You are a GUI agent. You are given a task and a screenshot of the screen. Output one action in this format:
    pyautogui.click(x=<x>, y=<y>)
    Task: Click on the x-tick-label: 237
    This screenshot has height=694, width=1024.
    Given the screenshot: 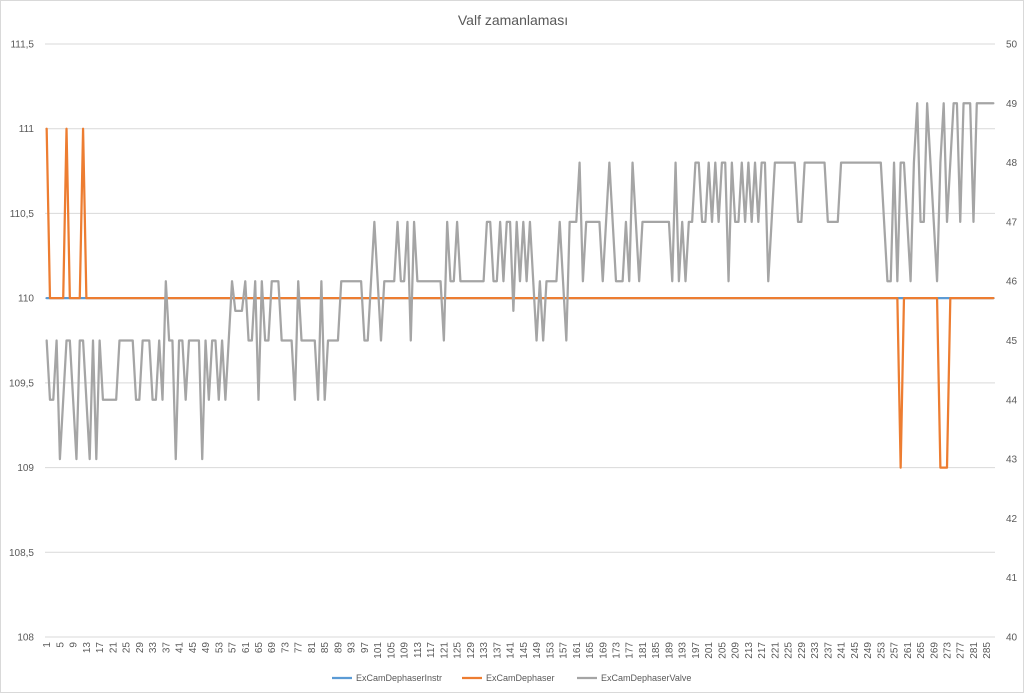 What is the action you would take?
    pyautogui.click(x=828, y=650)
    